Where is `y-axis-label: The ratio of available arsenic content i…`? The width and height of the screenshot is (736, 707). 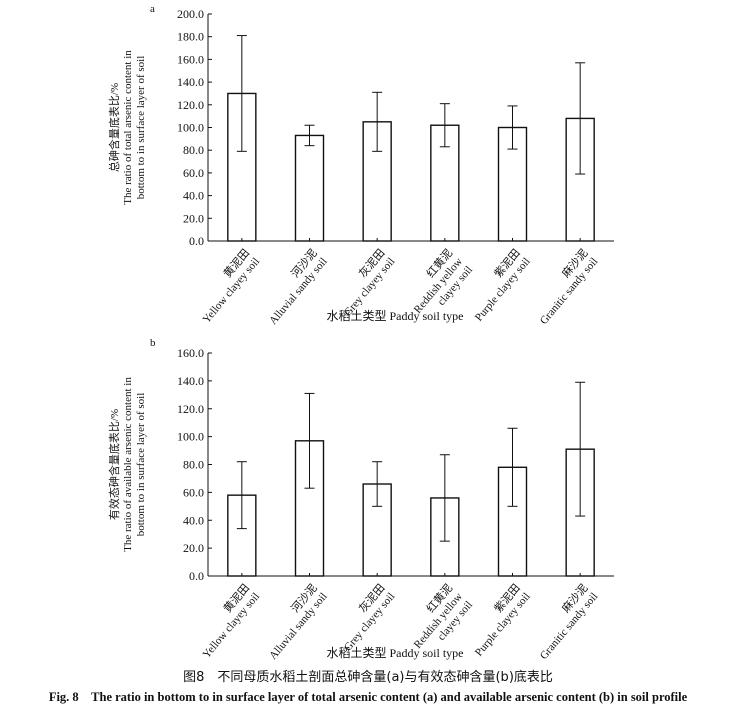
y-axis-label: The ratio of available arsenic content i… is located at coordinates (128, 464).